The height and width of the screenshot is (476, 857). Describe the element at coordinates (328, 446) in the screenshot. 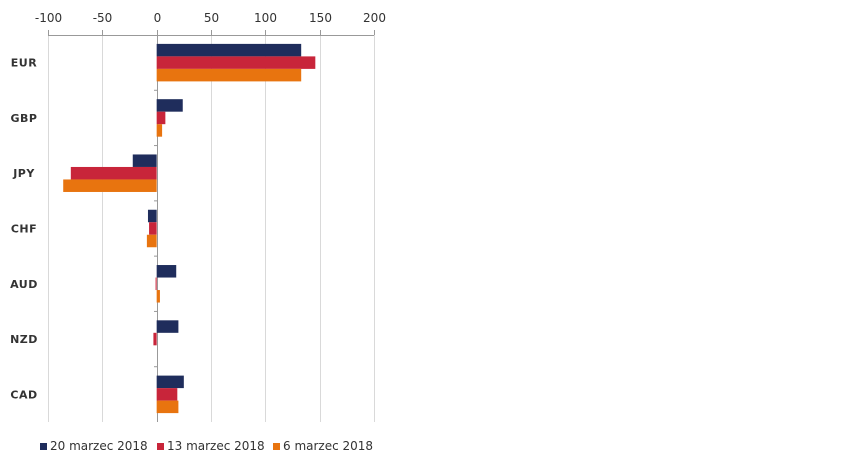

I see `legend-label-2: 6 marzec 2018` at that location.